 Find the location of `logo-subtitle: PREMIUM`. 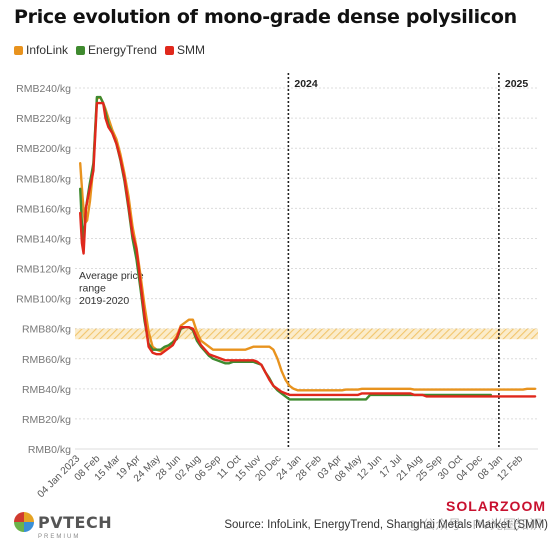

logo-subtitle: PREMIUM is located at coordinates (59, 537).